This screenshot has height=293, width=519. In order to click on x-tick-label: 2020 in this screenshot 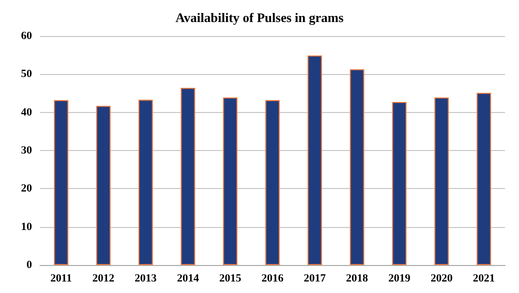, I will do `click(442, 278)`.